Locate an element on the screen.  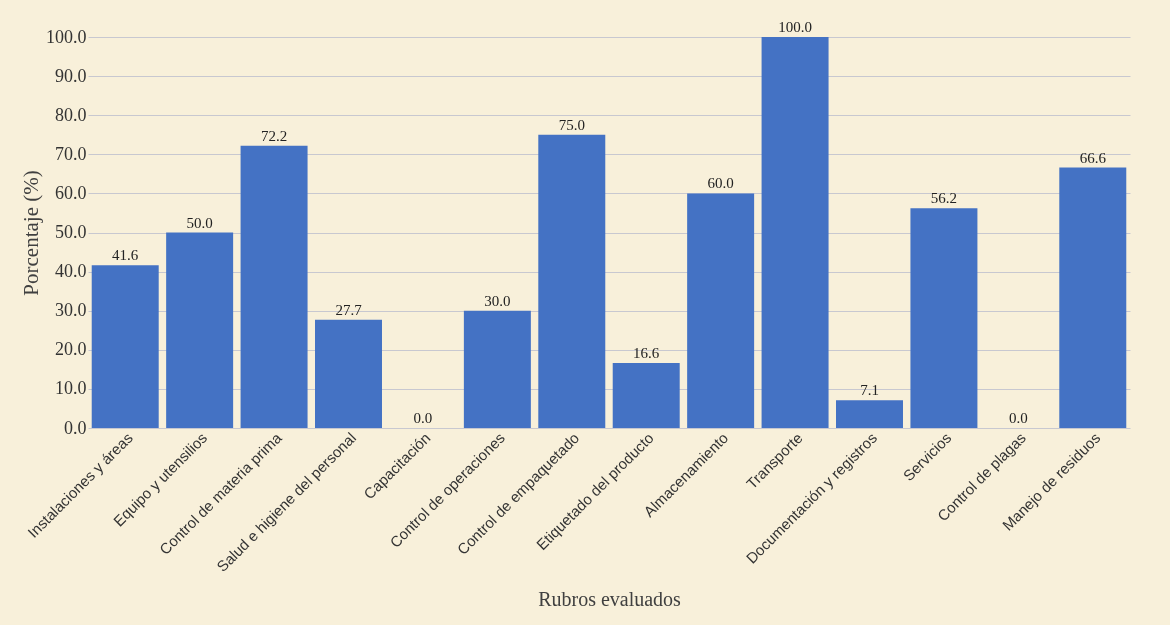
y-axis-title: Porcentaje (%) is located at coordinates (31, 233).